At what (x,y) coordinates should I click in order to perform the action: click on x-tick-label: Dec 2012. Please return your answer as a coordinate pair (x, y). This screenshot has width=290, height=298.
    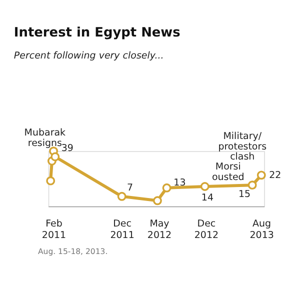
    Looking at the image, I should click on (206, 229).